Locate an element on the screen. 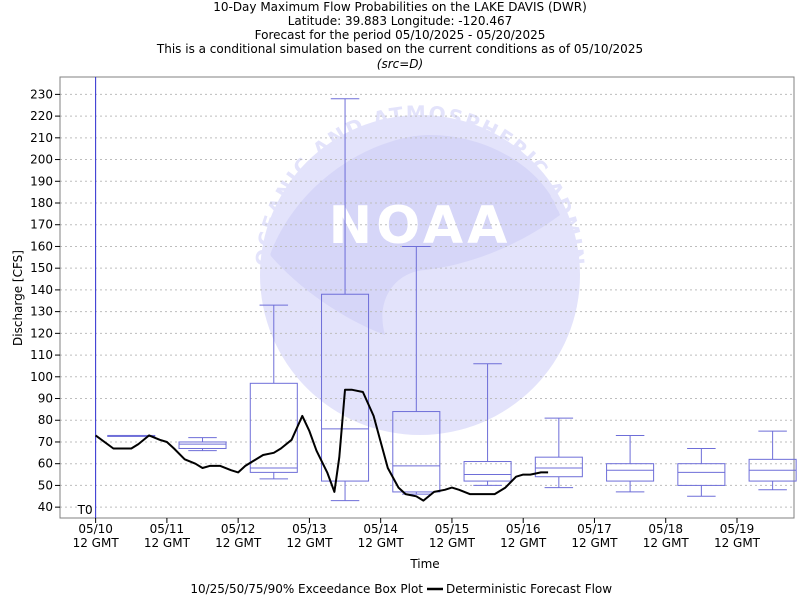 This screenshot has height=600, width=800. y-tick-label: 210 is located at coordinates (41, 138).